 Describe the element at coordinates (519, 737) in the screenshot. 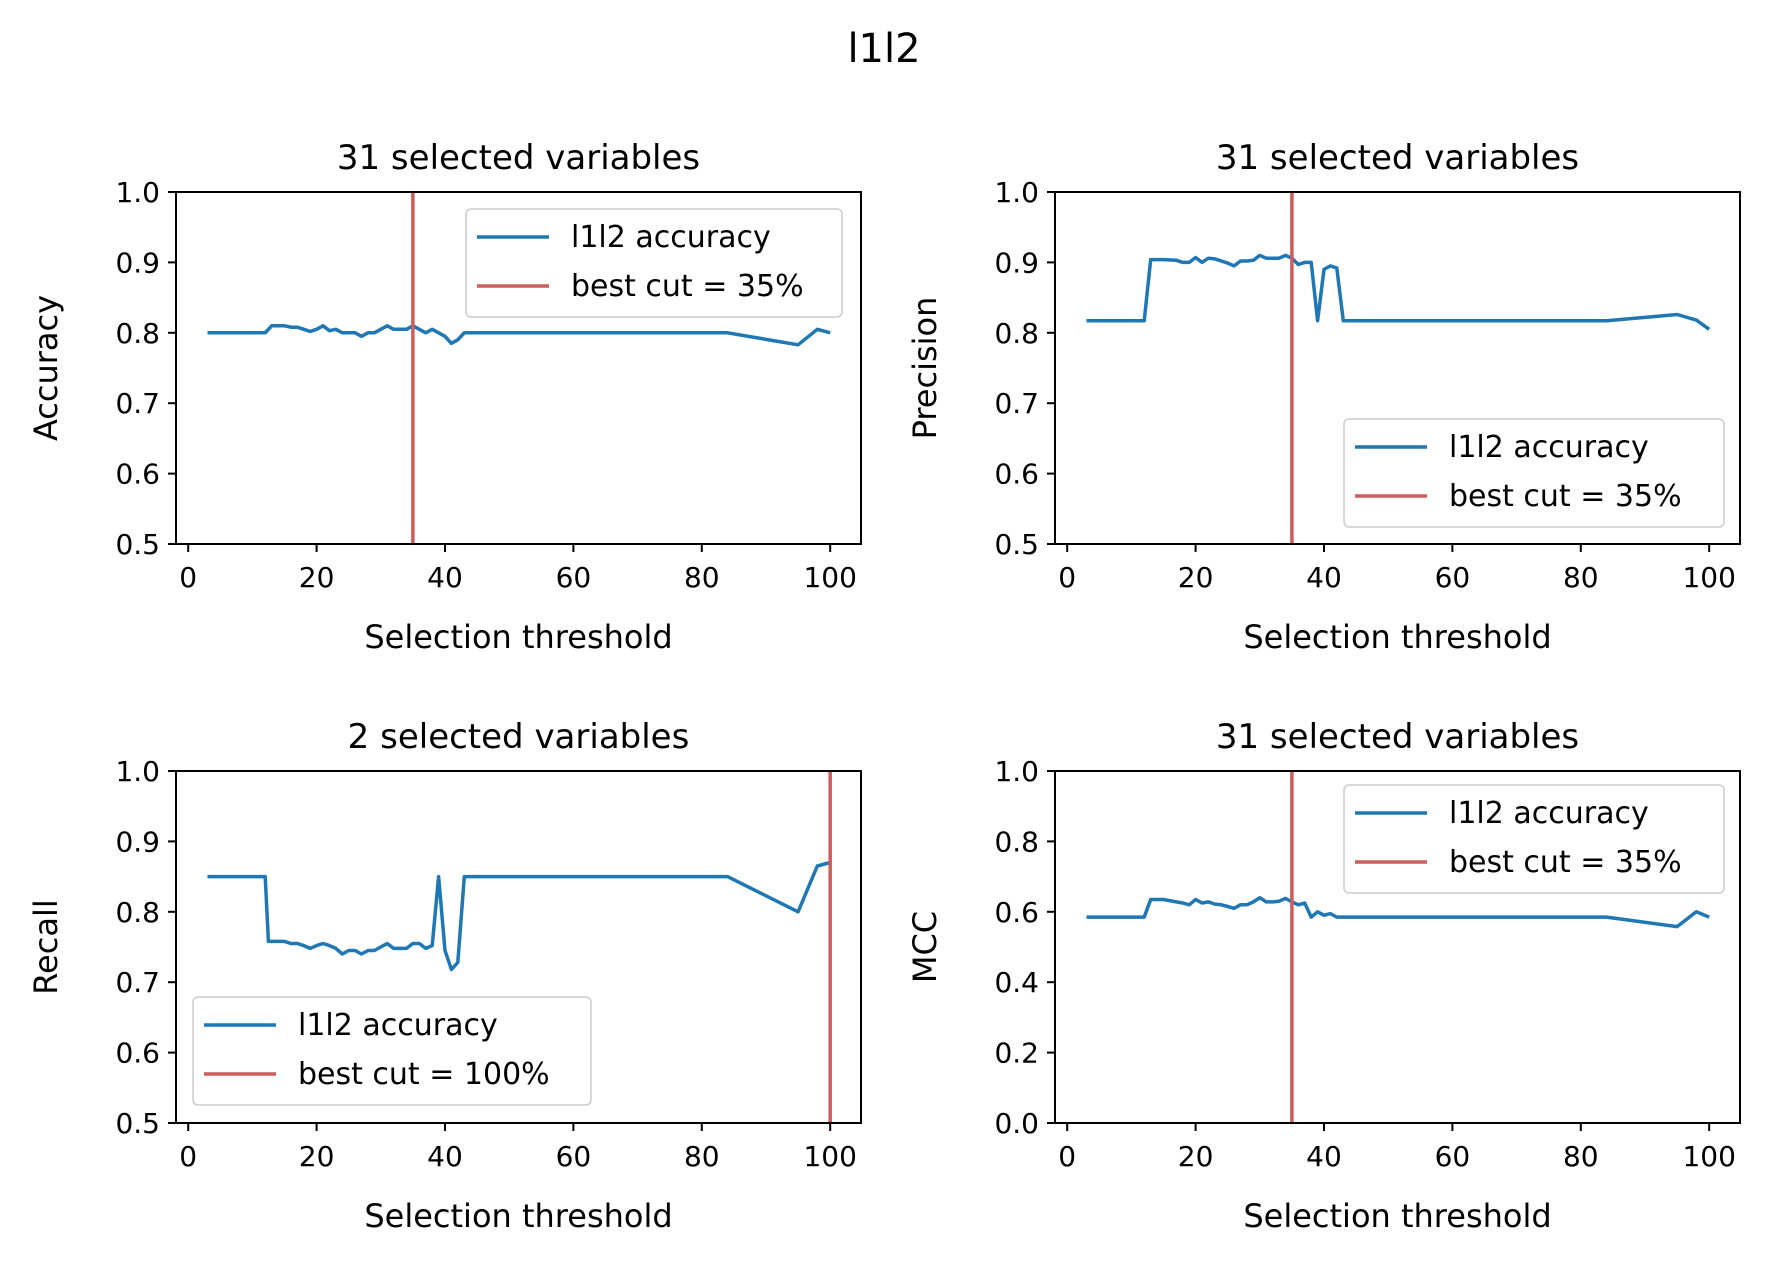

I see `subplot-title: 2 selected variables` at that location.